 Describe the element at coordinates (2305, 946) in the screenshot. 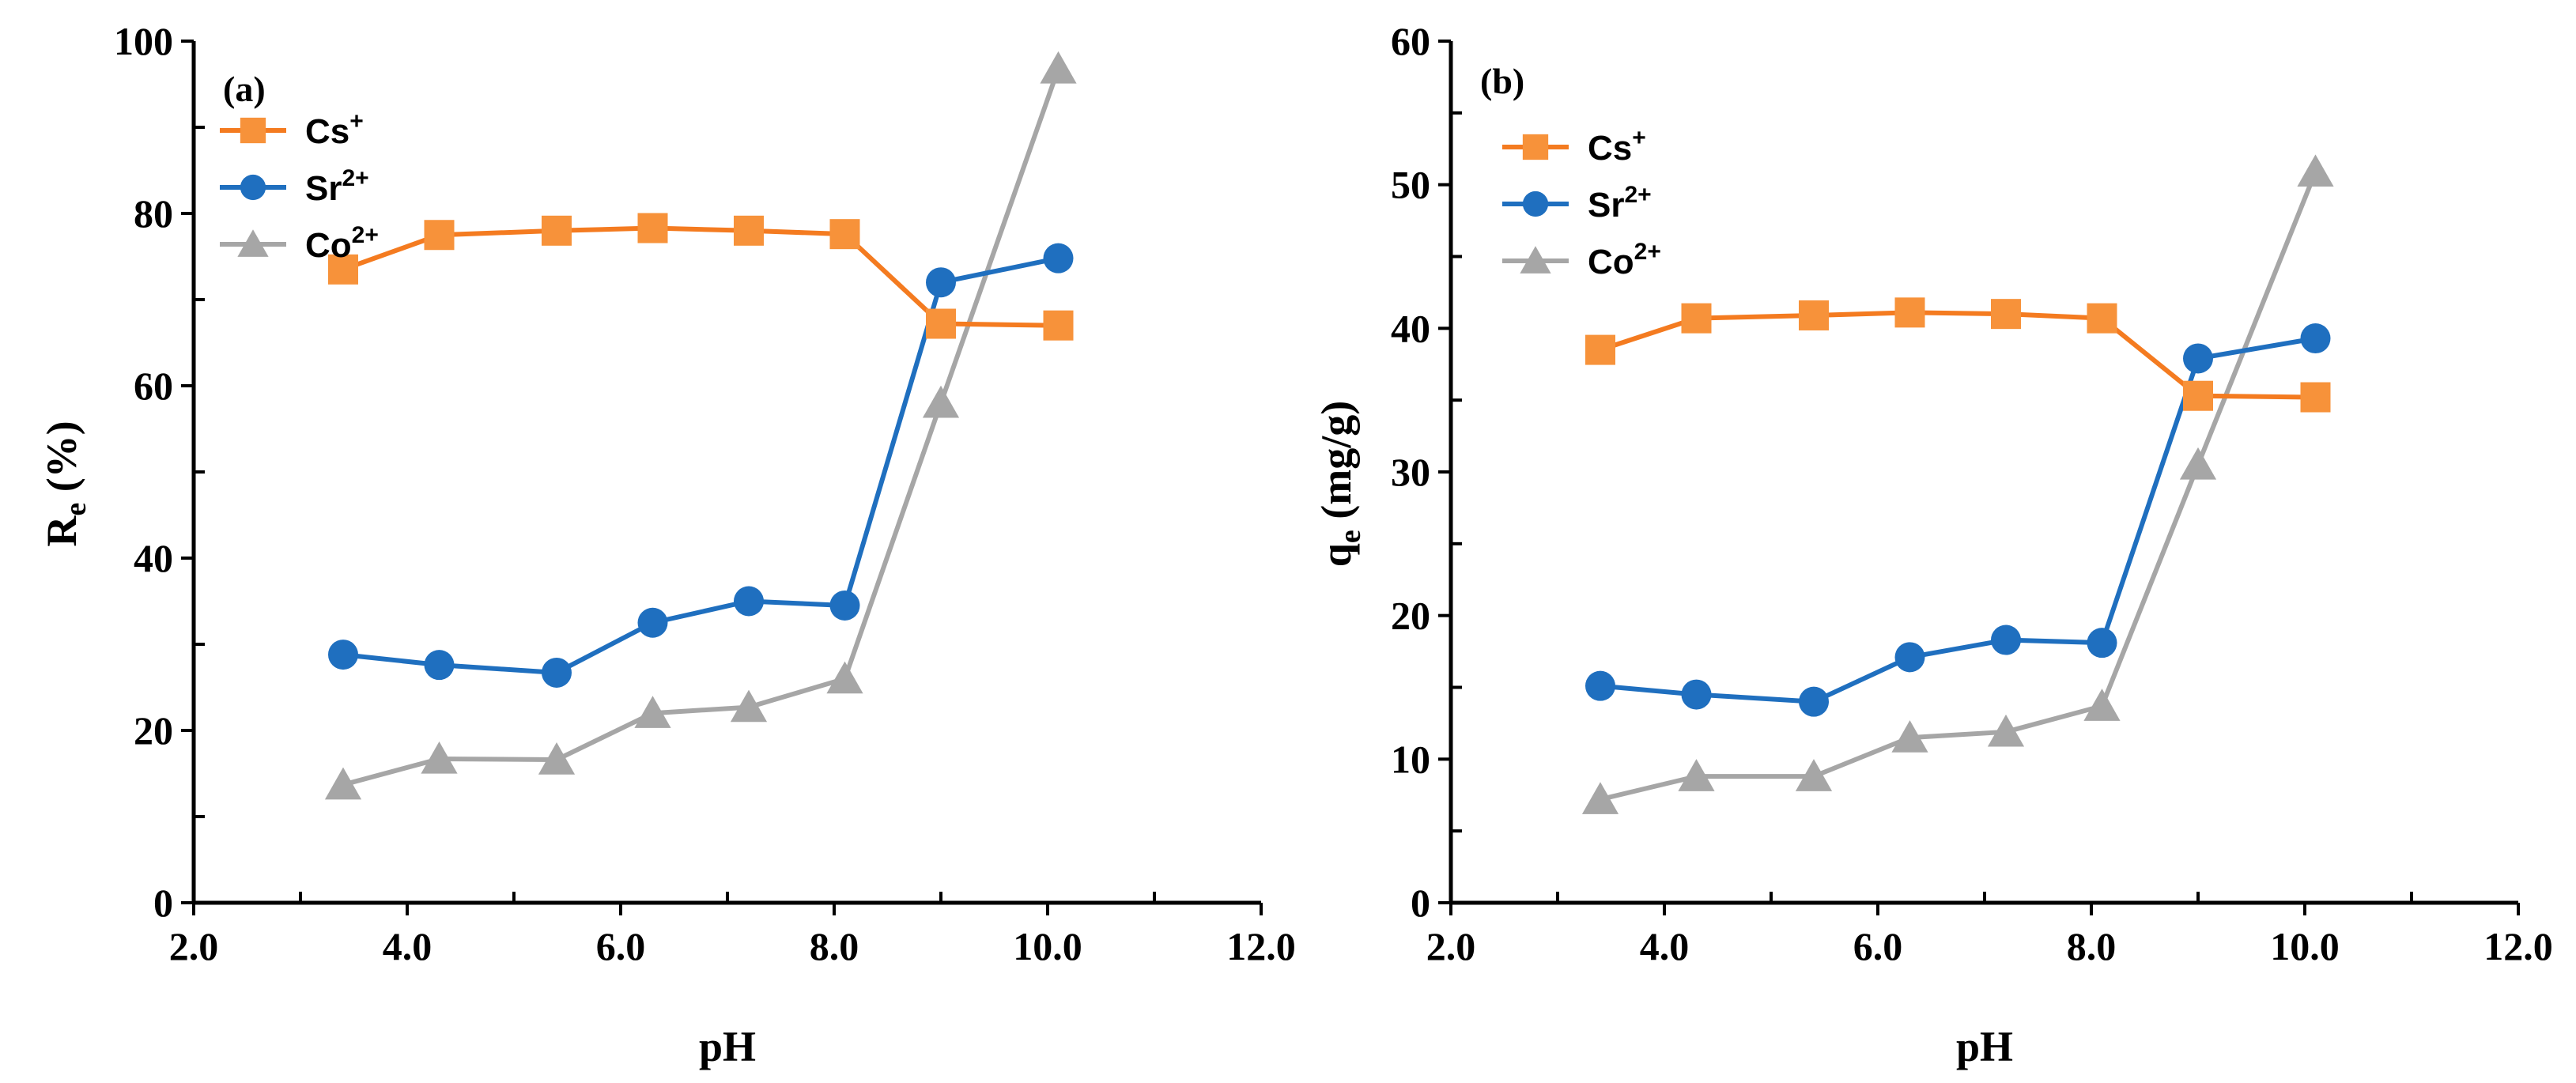

I see `x-tick-label: 10.0` at that location.